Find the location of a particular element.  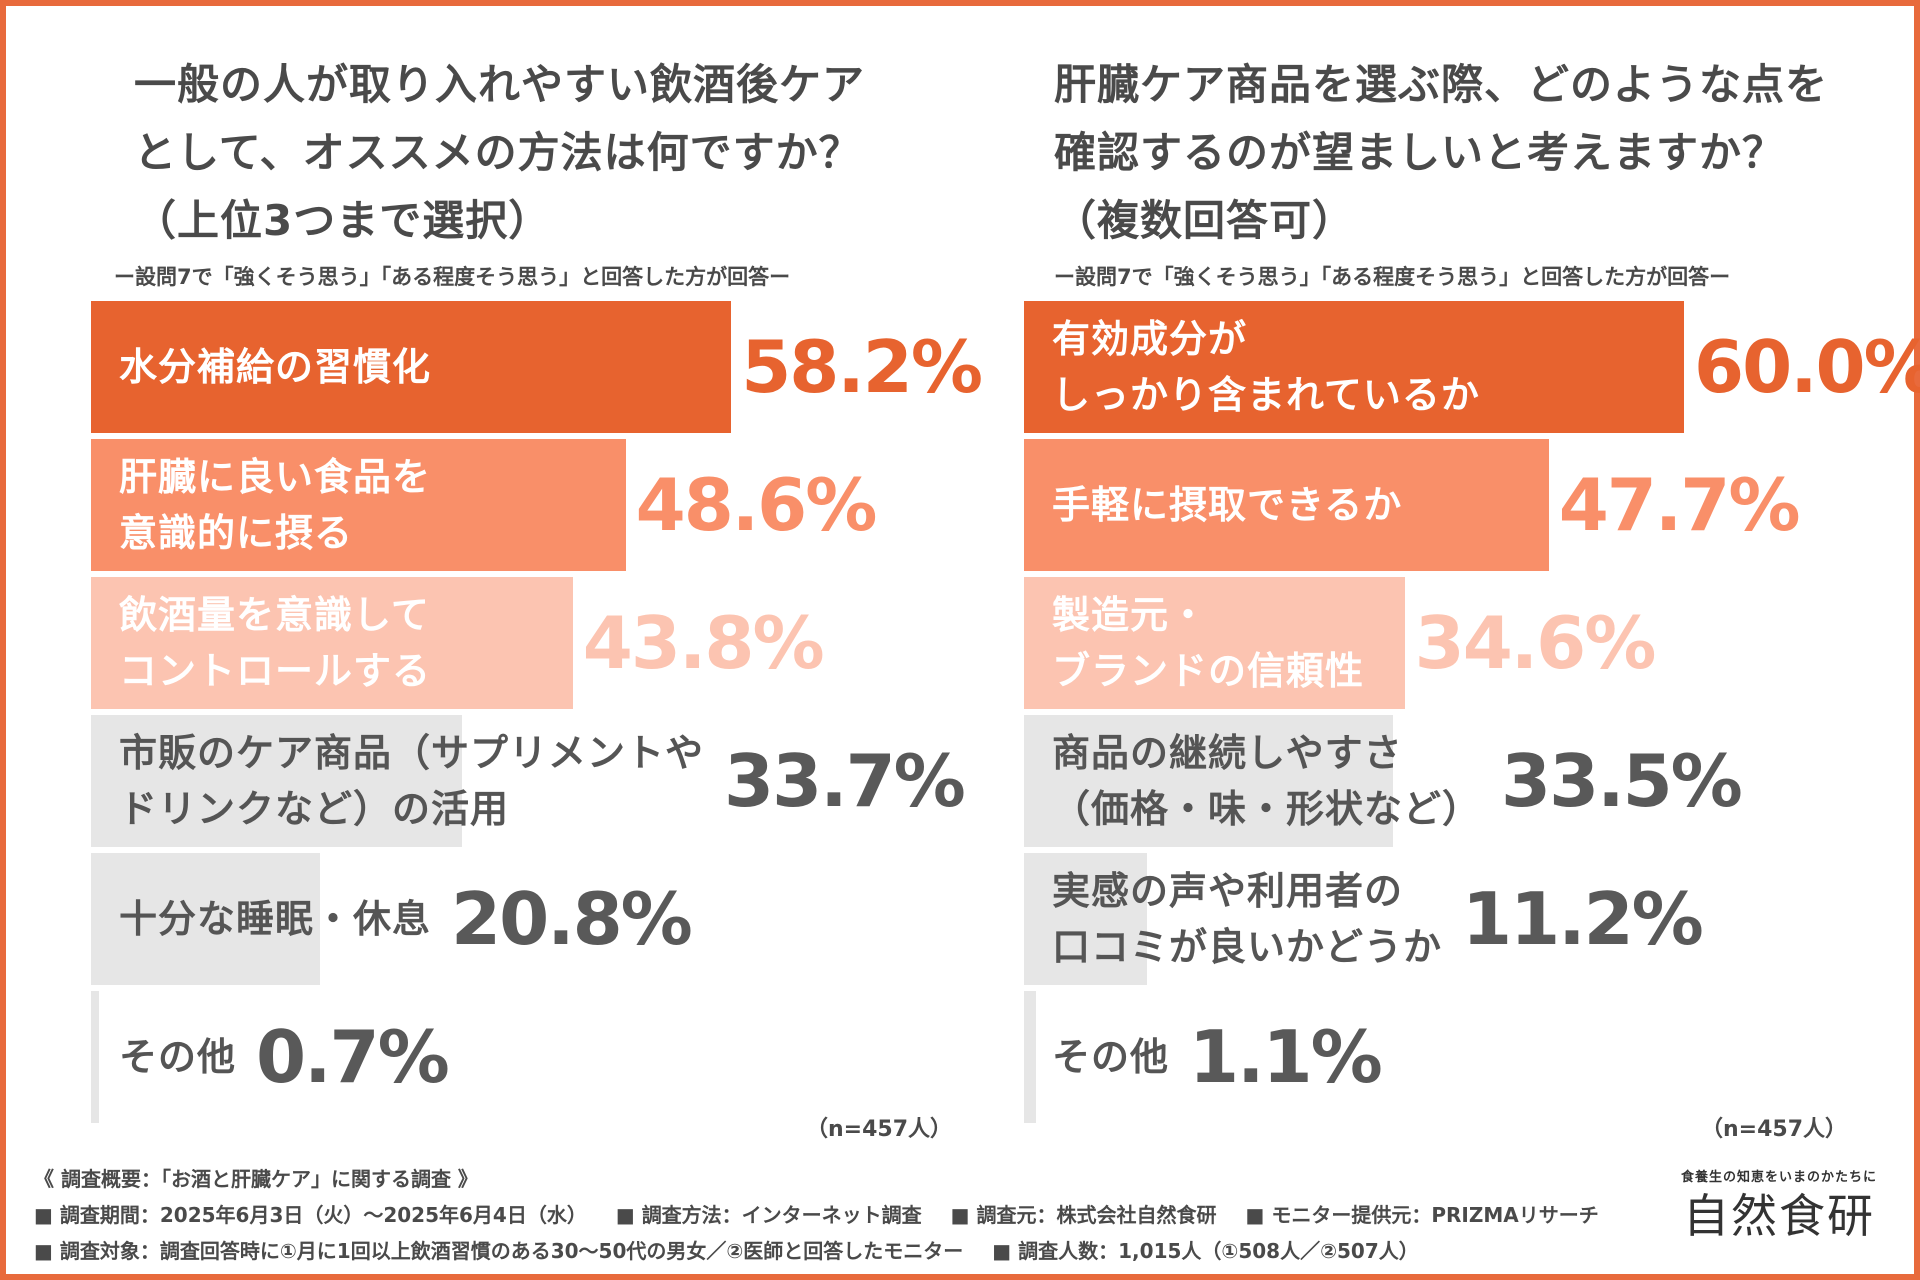

bar-value-label: 48.6% is located at coordinates (756, 505).